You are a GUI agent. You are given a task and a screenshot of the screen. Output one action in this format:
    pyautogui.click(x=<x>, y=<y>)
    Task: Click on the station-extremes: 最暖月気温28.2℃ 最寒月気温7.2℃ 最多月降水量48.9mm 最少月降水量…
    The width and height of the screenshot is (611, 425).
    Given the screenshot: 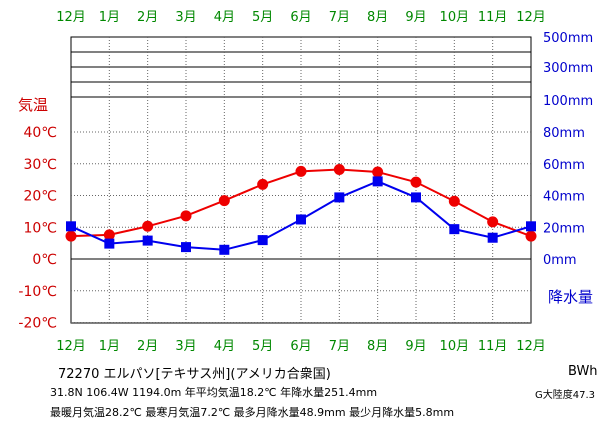 What is the action you would take?
    pyautogui.click(x=252, y=412)
    